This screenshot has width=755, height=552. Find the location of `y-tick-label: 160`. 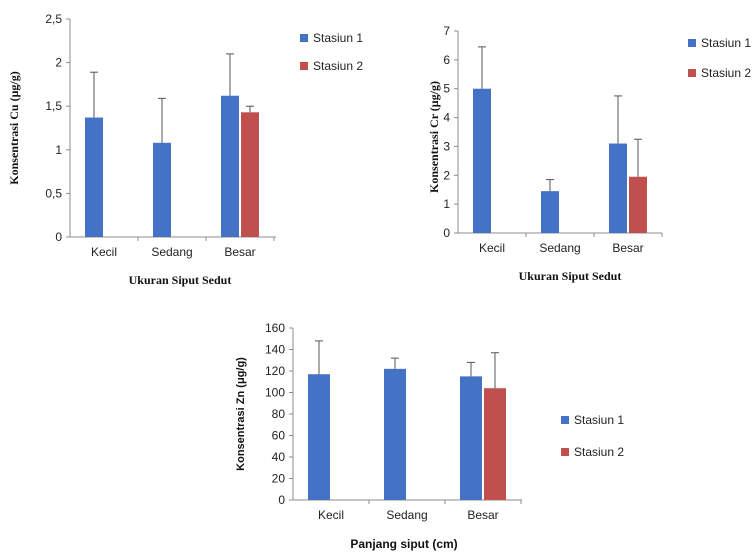

y-tick-label: 160 is located at coordinates (275, 328).